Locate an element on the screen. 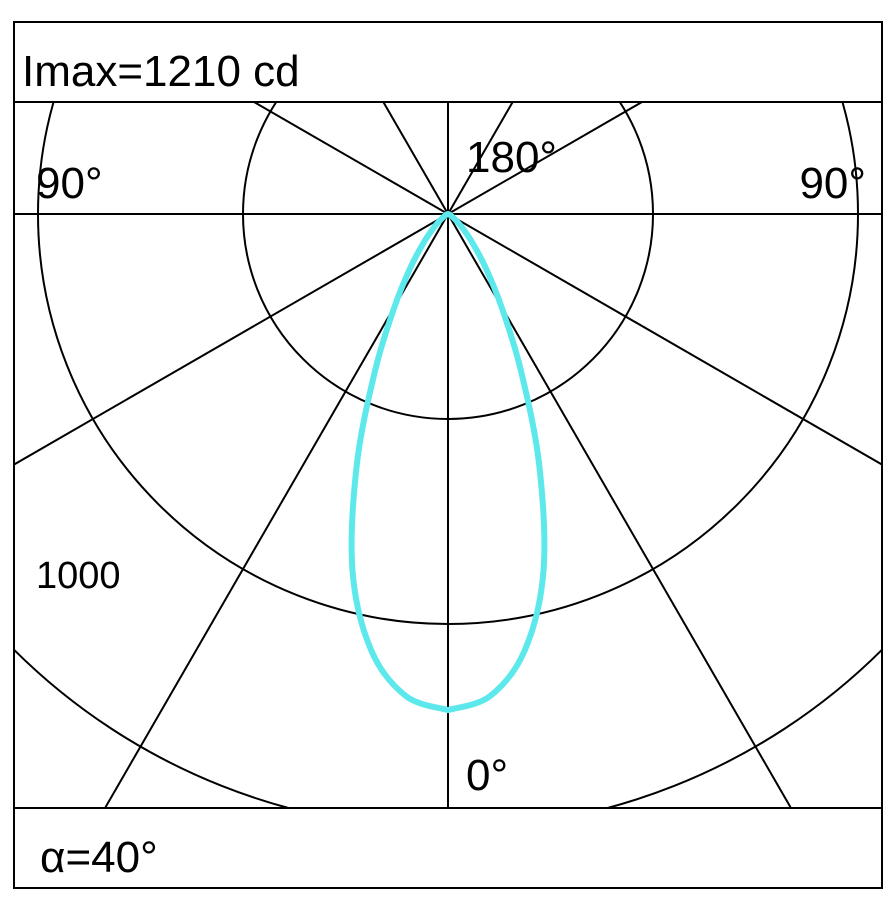 Image resolution: width=896 pixels, height=902 pixels. beam-angle-label: α=40° is located at coordinates (99, 857).